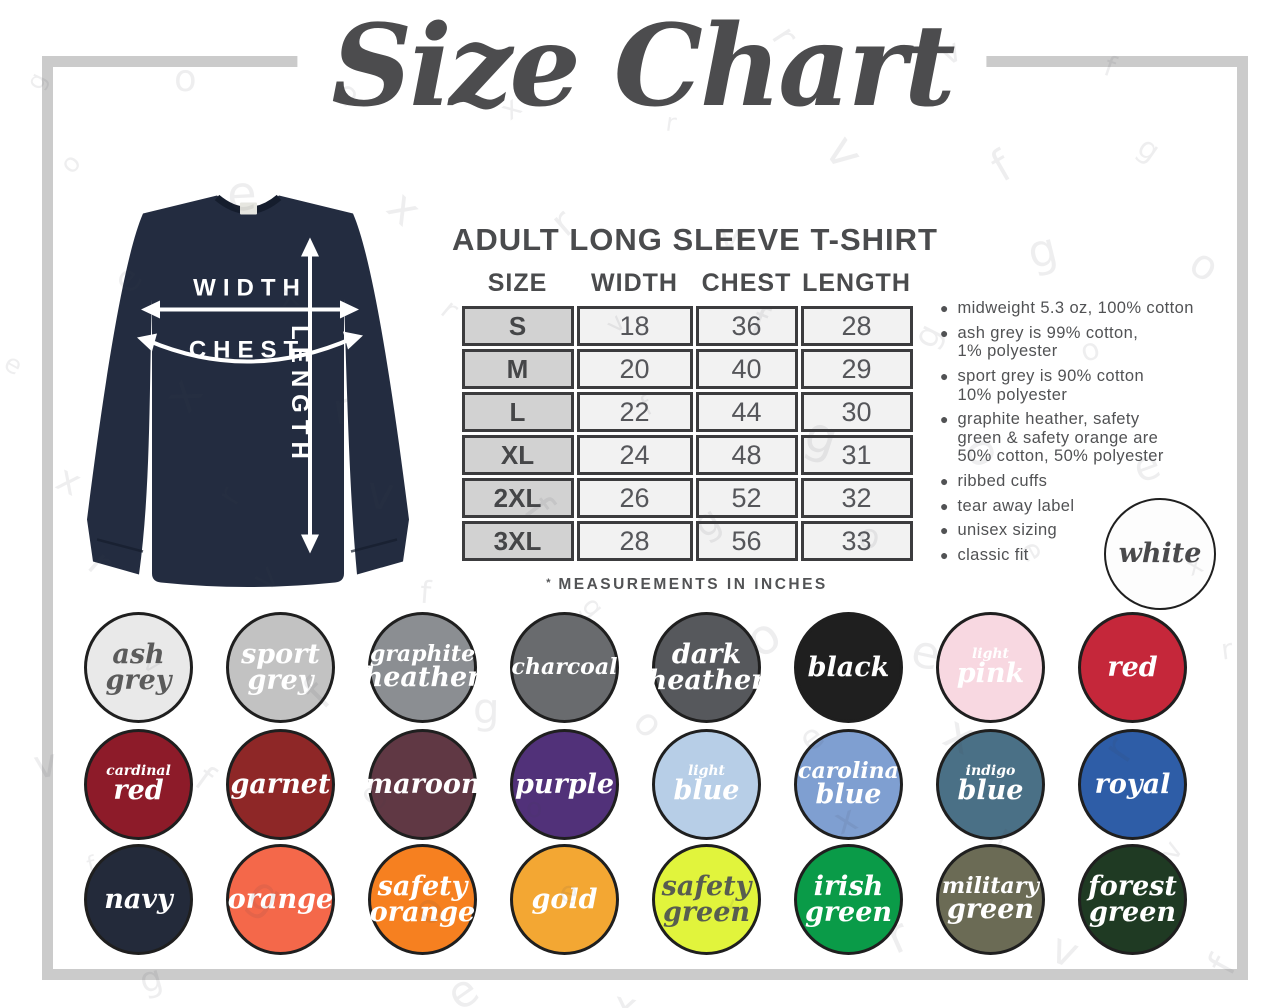 The width and height of the screenshot is (1284, 1008). I want to click on table-row: M 20 40 29, so click(687, 369).